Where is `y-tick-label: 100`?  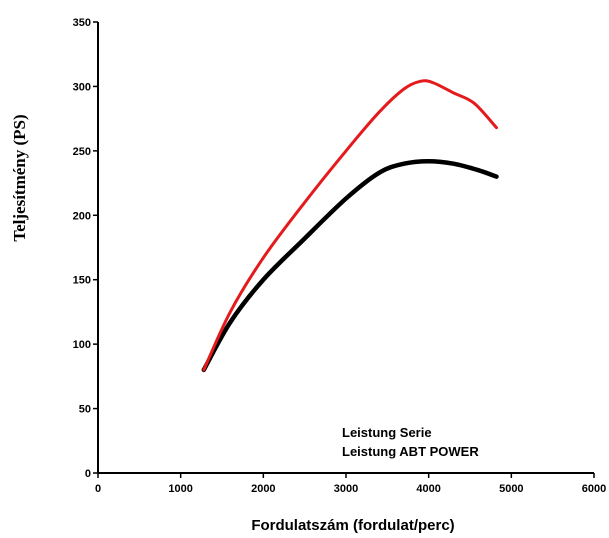
y-tick-label: 100 is located at coordinates (82, 345).